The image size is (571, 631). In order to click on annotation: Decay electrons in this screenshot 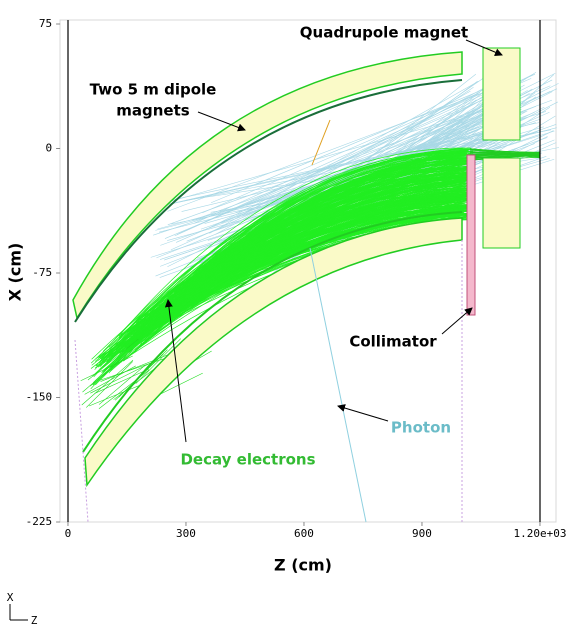, I will do `click(247, 460)`.